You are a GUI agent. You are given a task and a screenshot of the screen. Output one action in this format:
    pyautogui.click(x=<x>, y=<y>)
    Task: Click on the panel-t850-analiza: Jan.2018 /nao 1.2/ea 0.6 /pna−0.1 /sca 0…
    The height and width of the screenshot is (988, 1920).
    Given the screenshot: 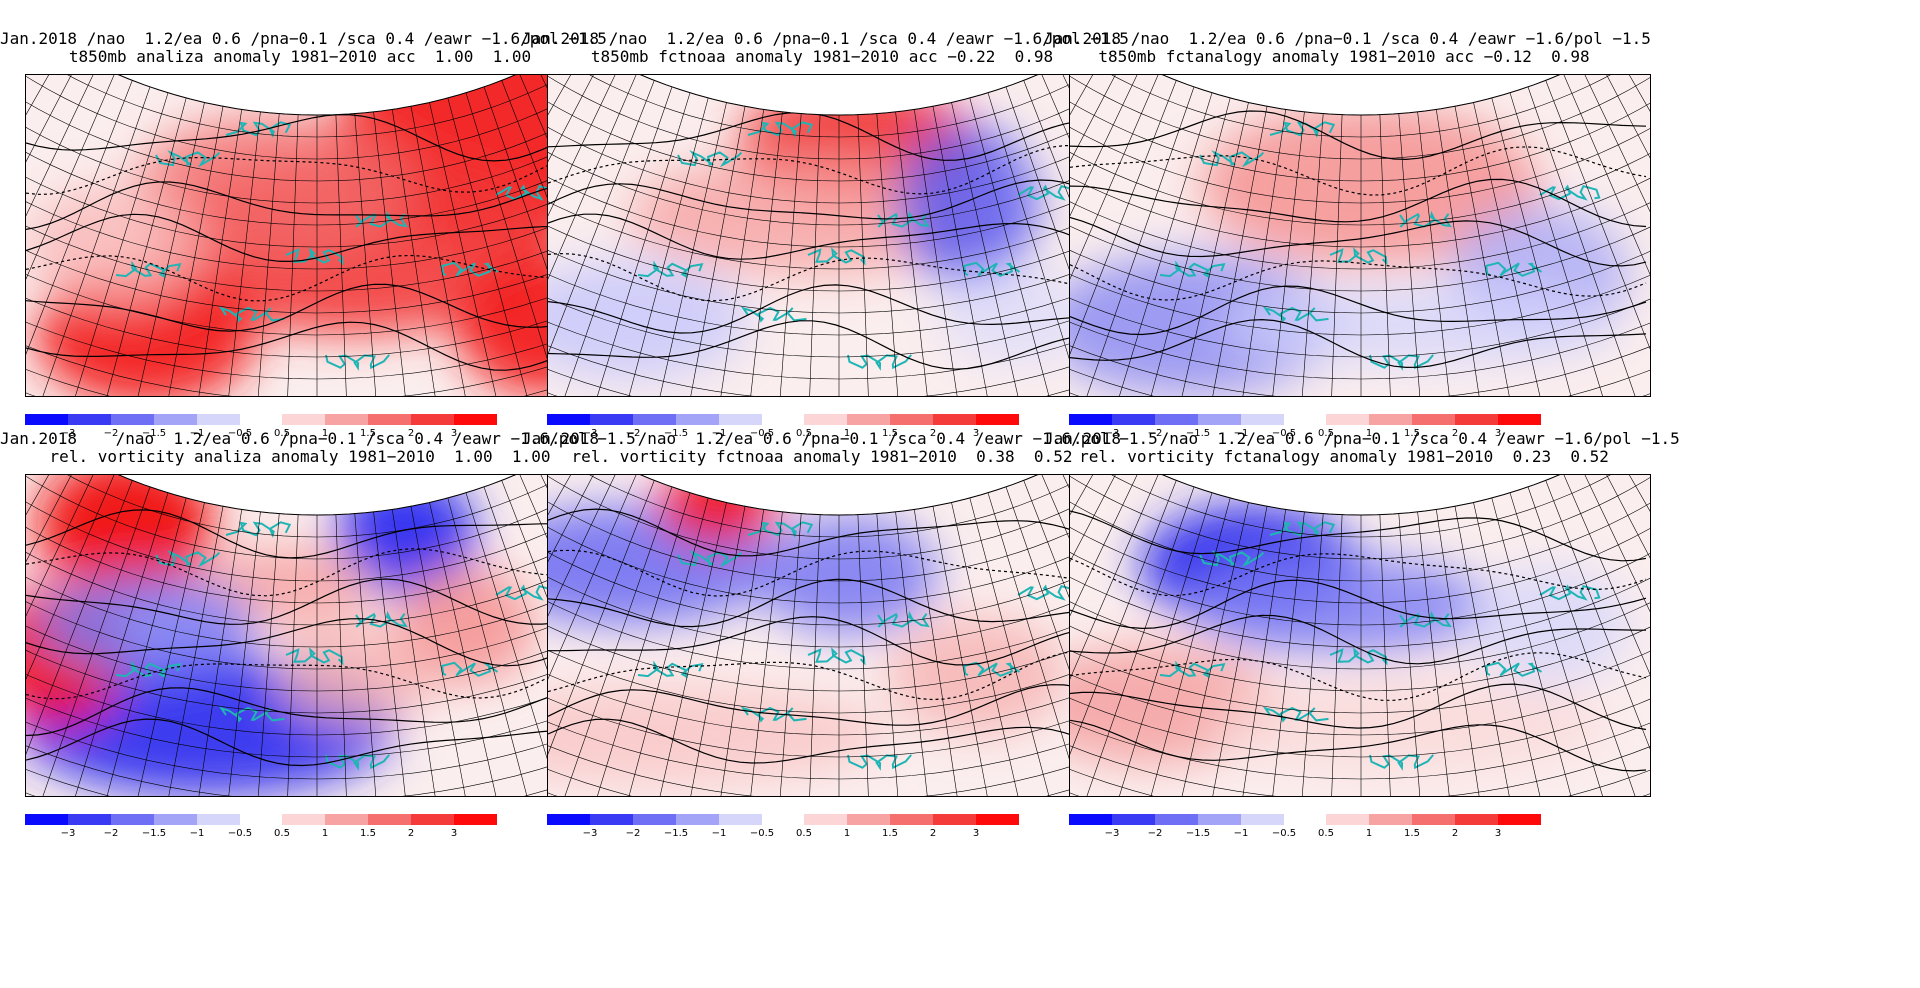 What is the action you would take?
    pyautogui.click(x=303, y=250)
    